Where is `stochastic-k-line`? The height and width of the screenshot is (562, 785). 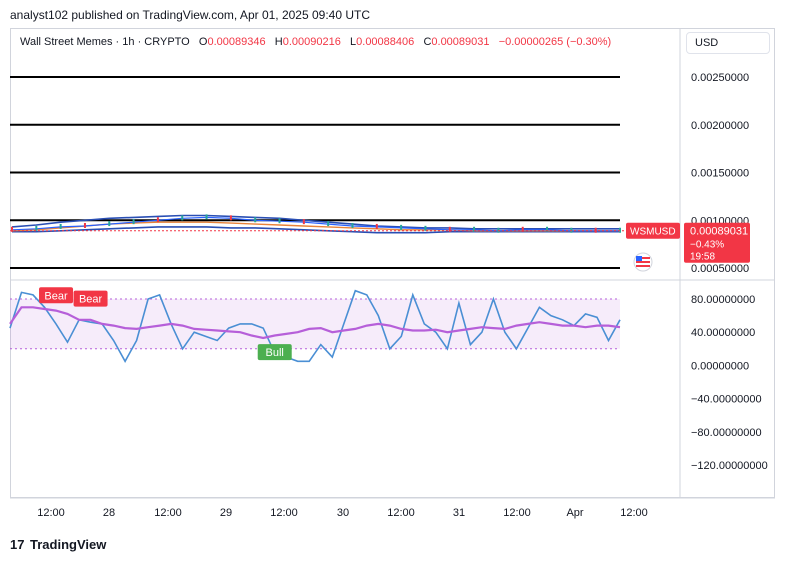 stochastic-k-line is located at coordinates (315, 326).